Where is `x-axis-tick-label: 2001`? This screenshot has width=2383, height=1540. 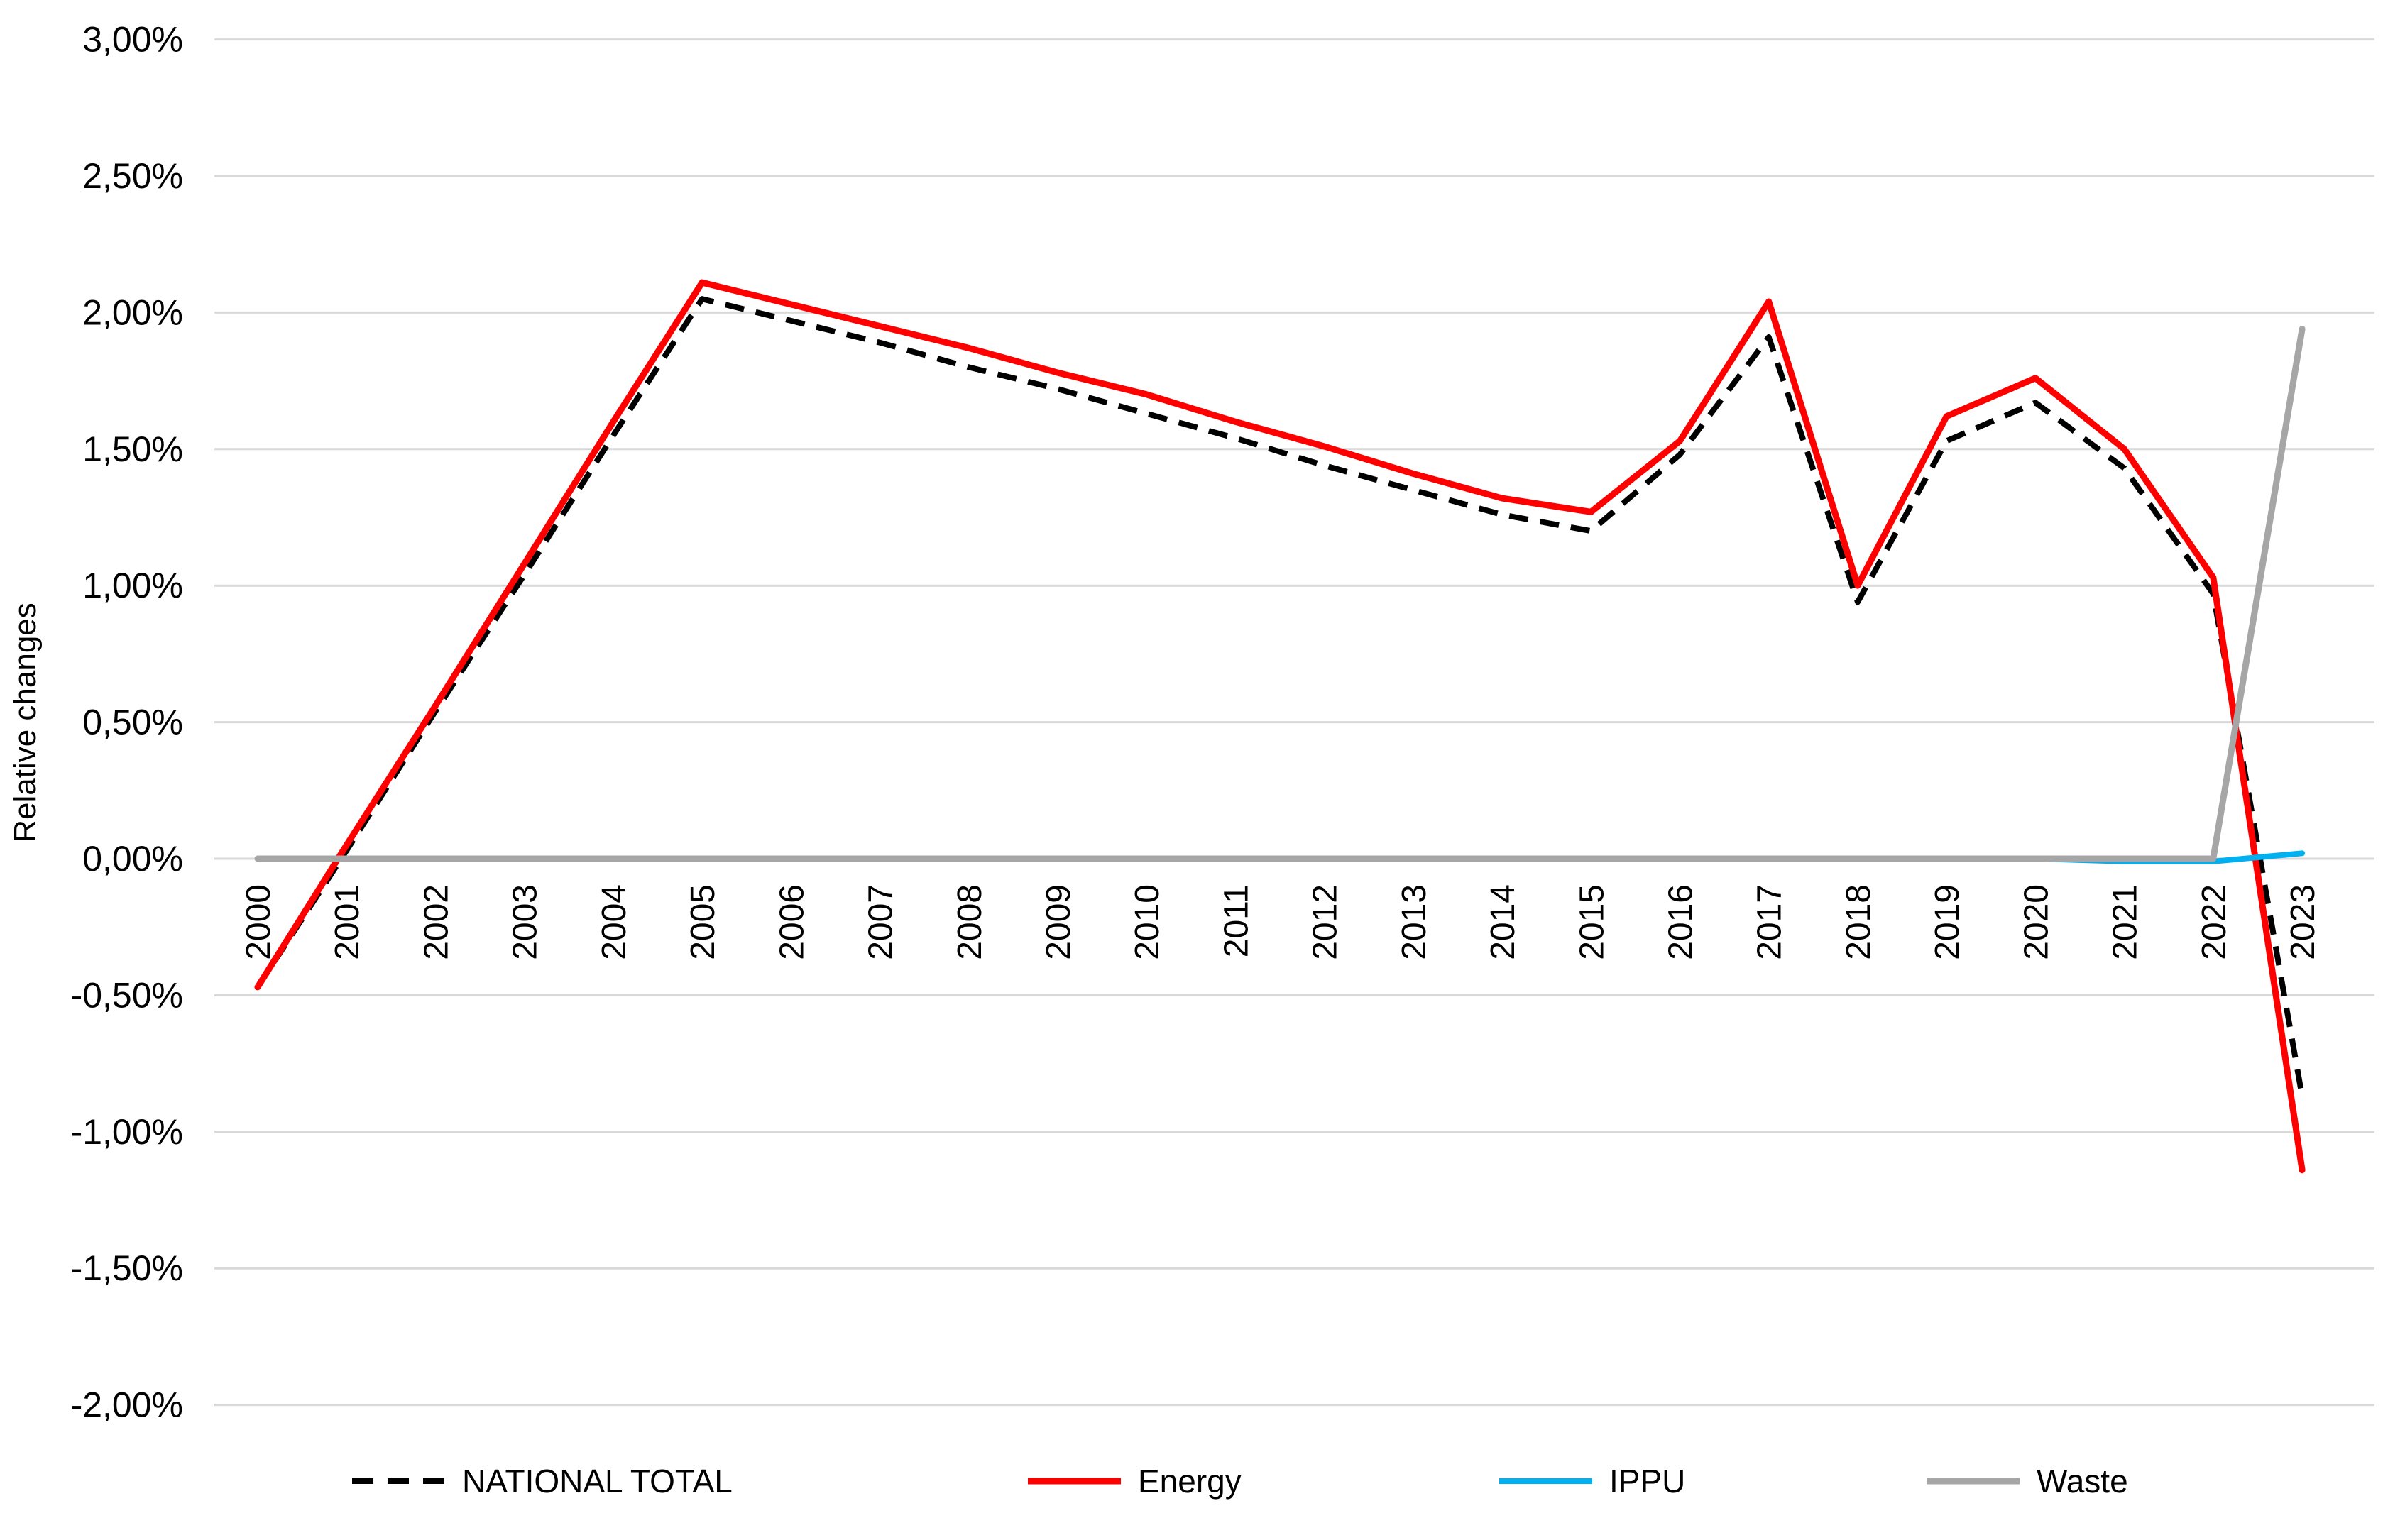
x-axis-tick-label: 2001 is located at coordinates (347, 922).